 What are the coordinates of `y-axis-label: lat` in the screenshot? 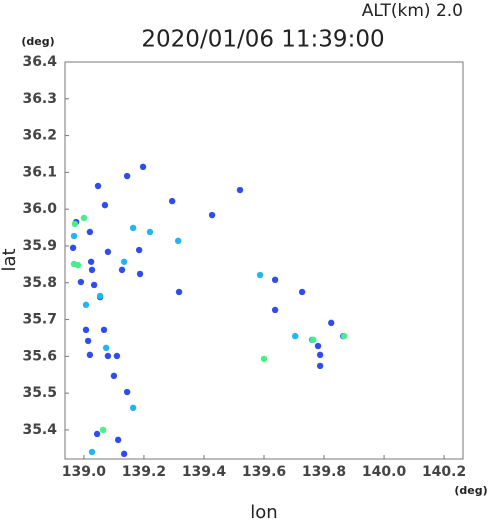 It's located at (10, 259).